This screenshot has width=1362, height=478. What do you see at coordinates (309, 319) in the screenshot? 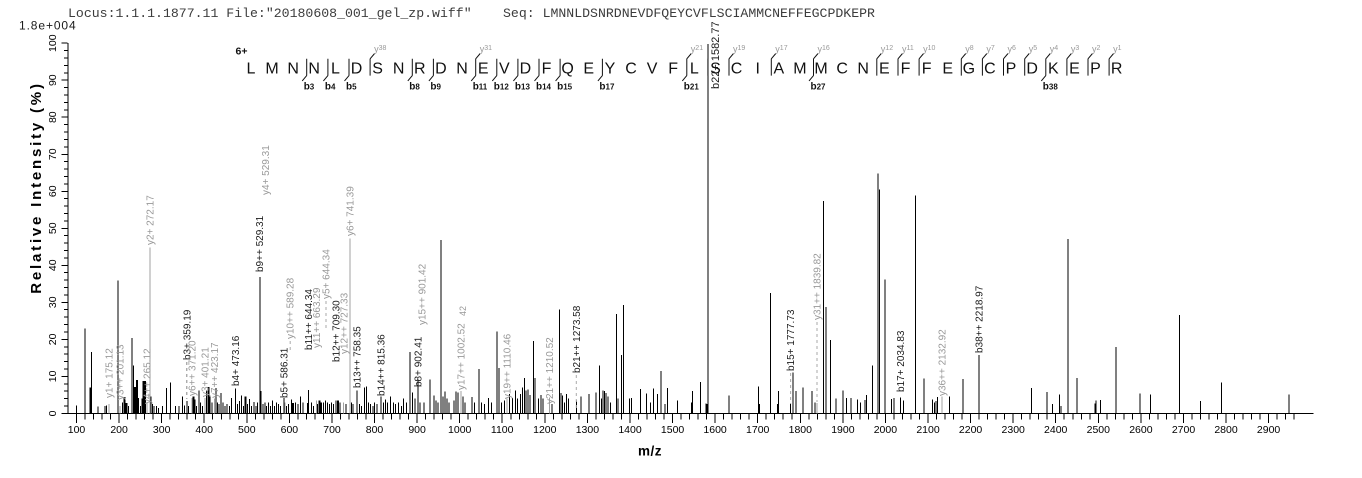
I see `svg-text: b11++ 644.34` at bounding box center [309, 319].